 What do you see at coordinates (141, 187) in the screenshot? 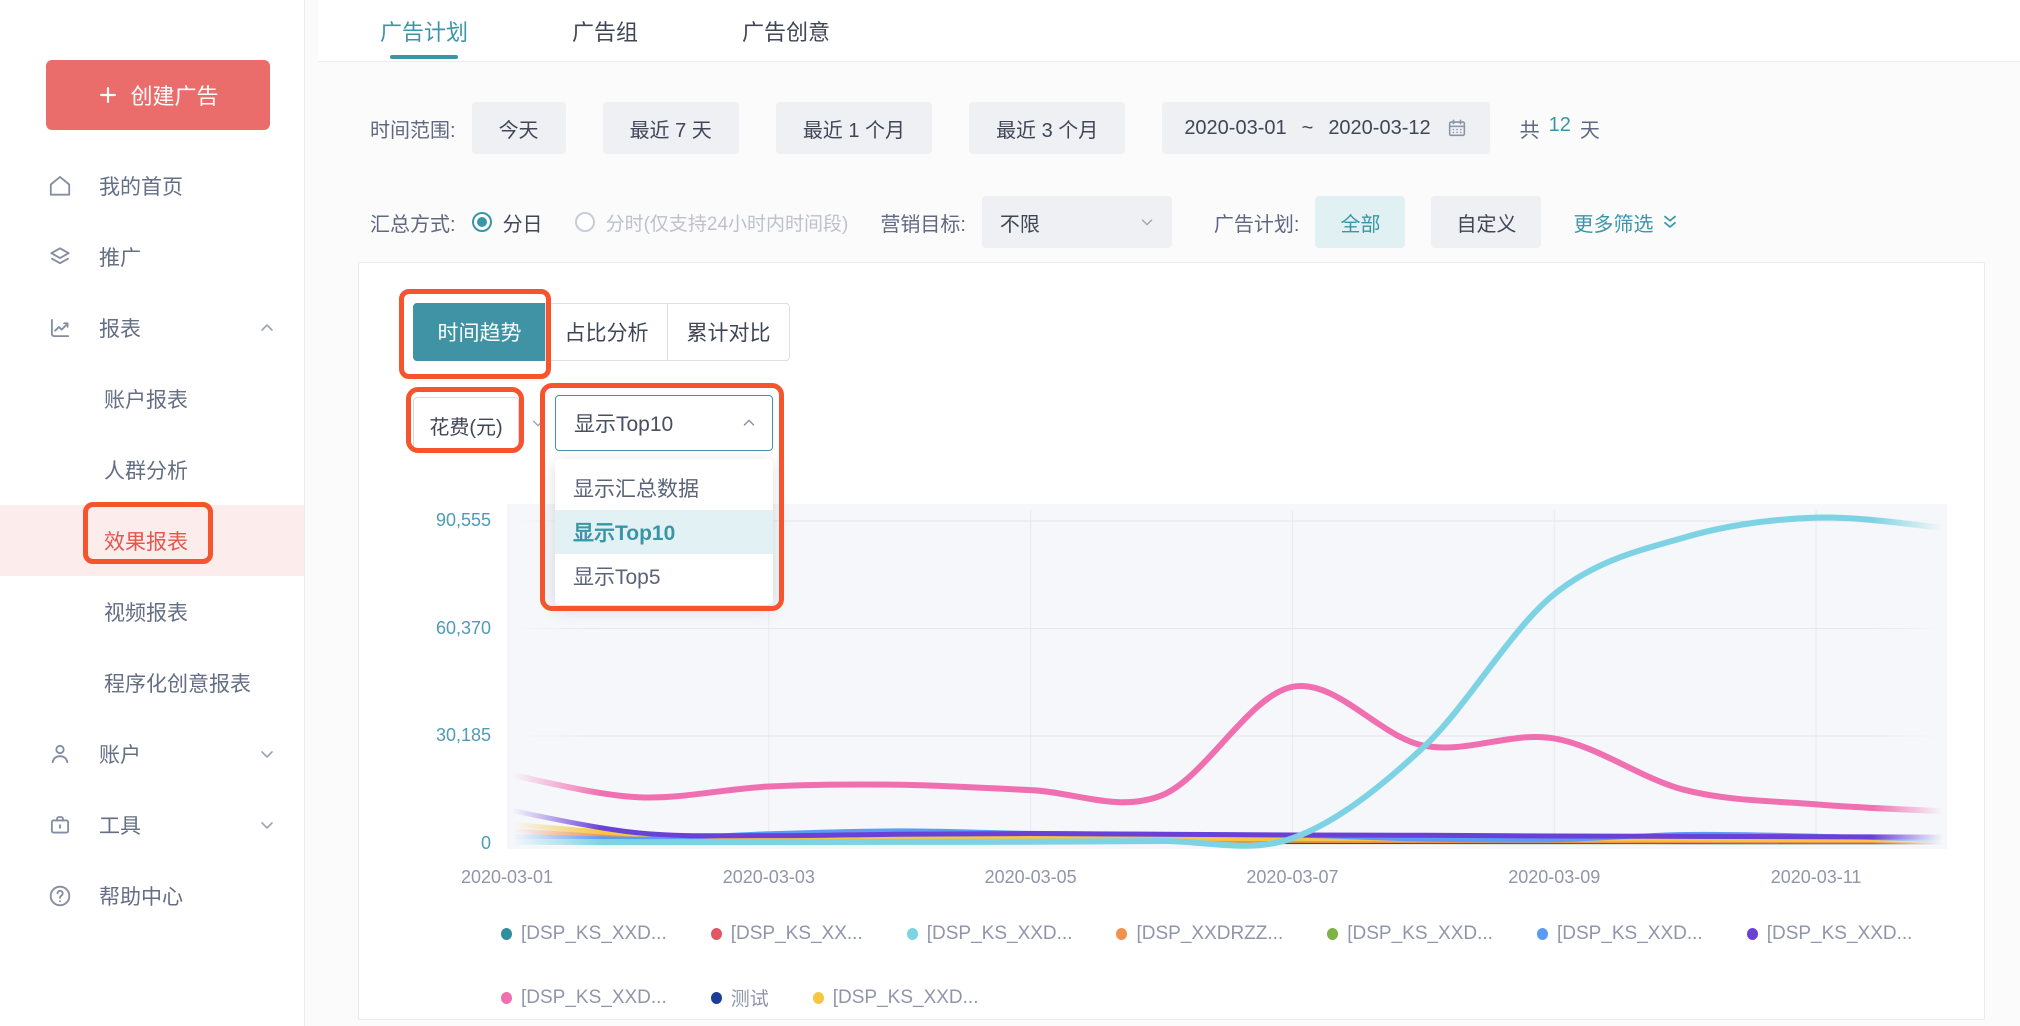
I see `sidebar-item-label: 我的首页` at bounding box center [141, 187].